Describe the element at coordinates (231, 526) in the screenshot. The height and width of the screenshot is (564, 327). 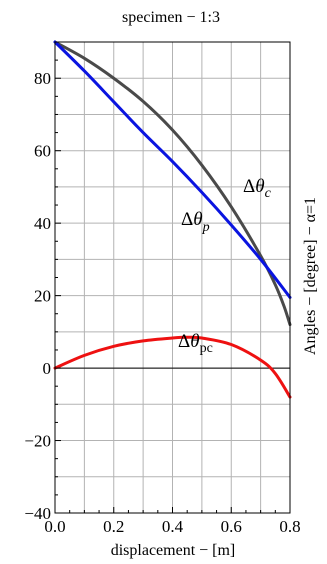
I see `x-tick-label: 0.6` at that location.